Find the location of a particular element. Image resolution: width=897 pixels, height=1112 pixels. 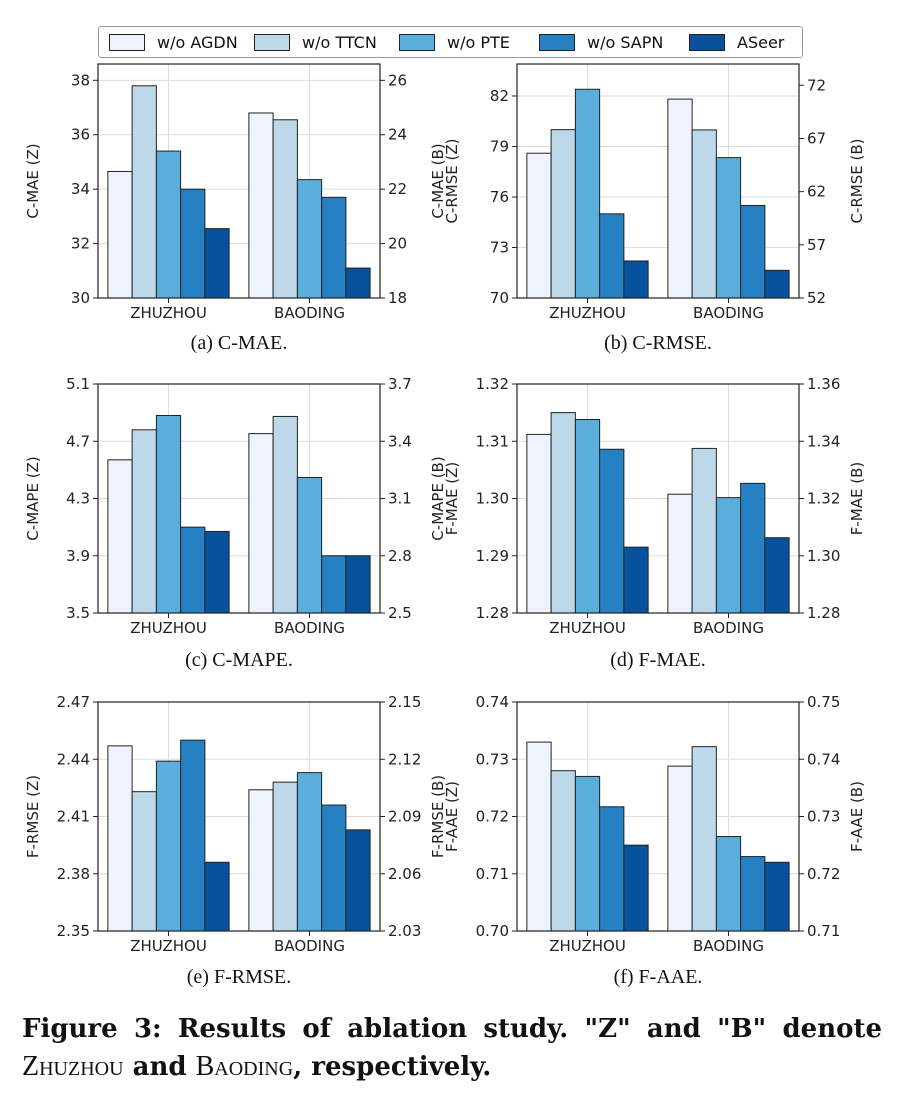

y2-tick-label: 0.72 is located at coordinates (823, 874).